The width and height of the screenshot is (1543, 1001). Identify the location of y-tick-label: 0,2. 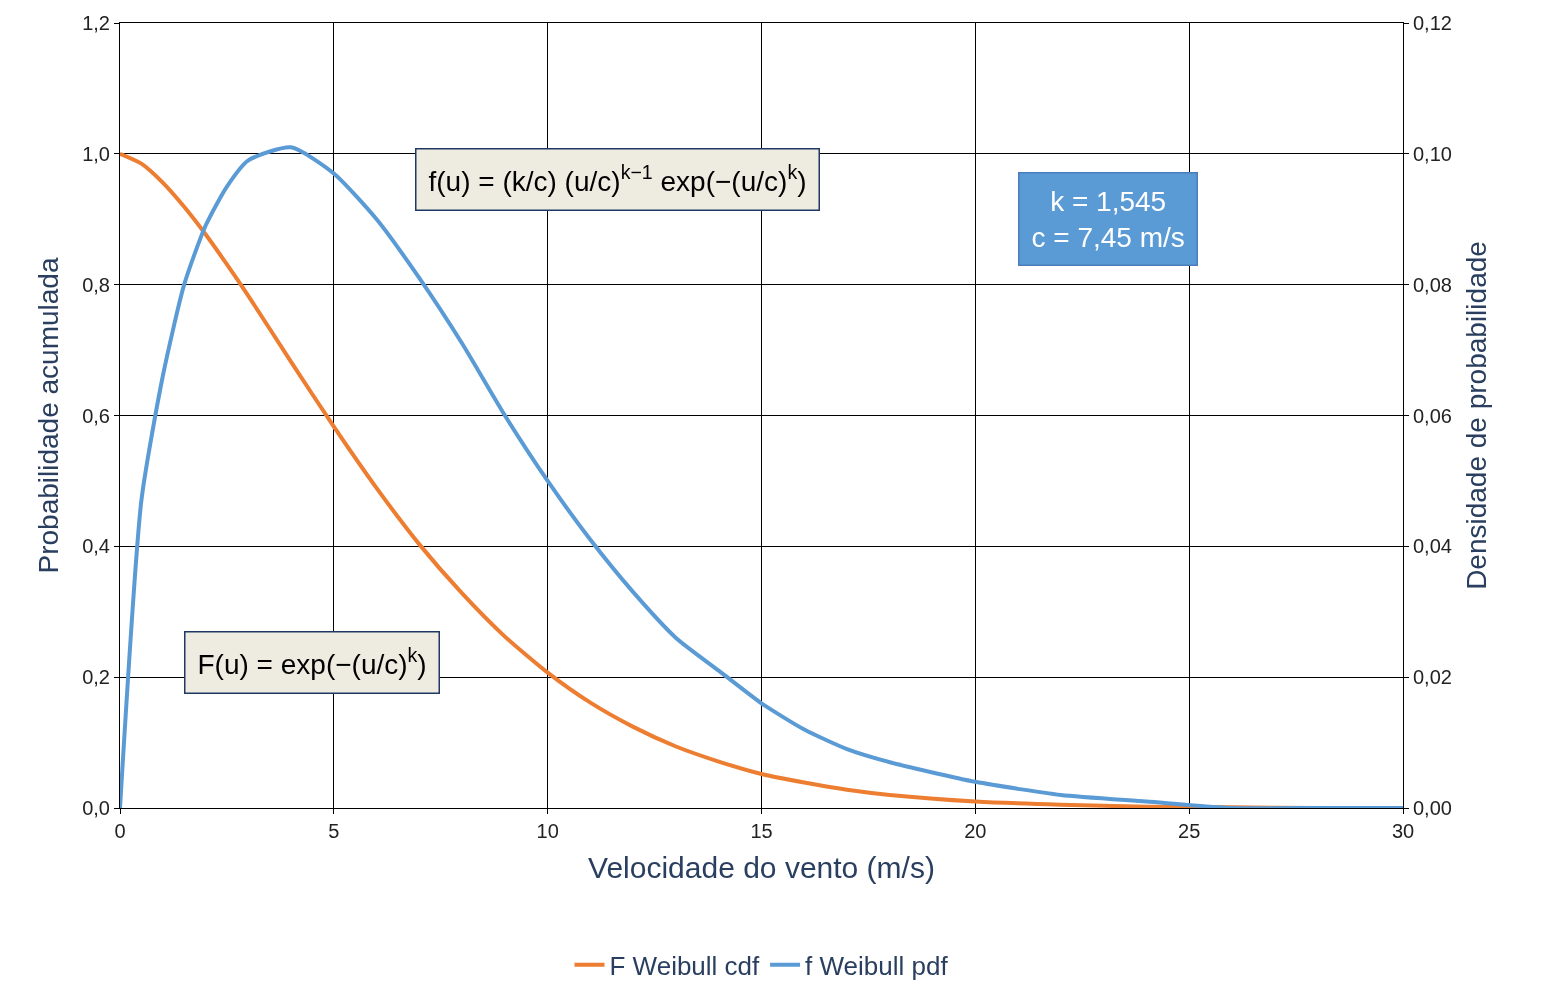
(96, 677).